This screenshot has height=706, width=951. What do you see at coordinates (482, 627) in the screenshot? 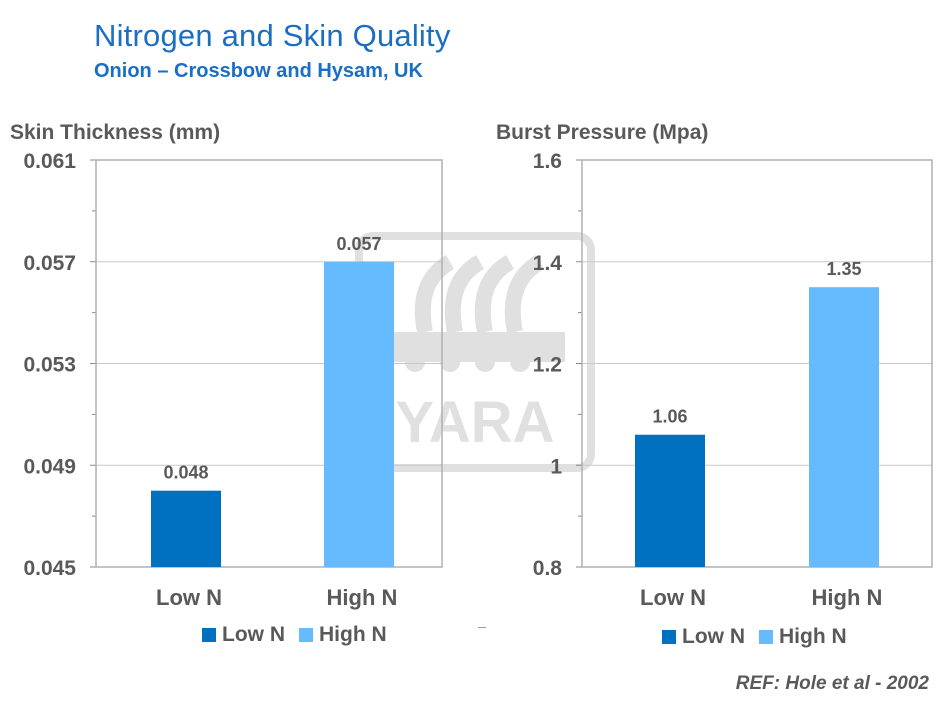
I see `divider-mark` at bounding box center [482, 627].